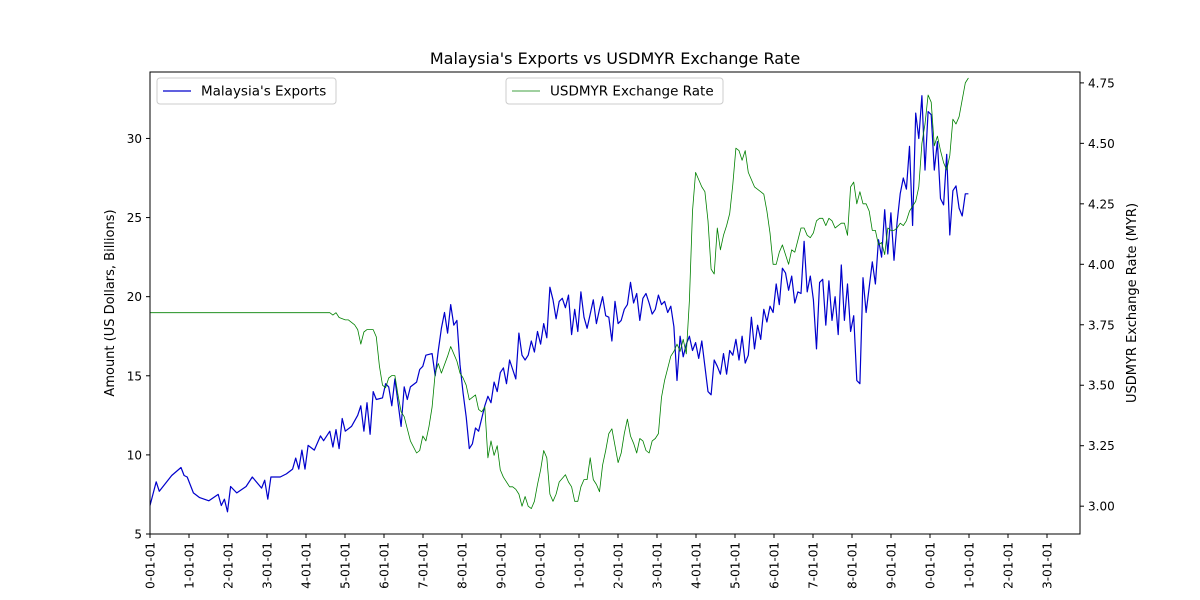 This screenshot has height=600, width=1200. Describe the element at coordinates (134, 455) in the screenshot. I see `left-y-tick-label: 10` at that location.